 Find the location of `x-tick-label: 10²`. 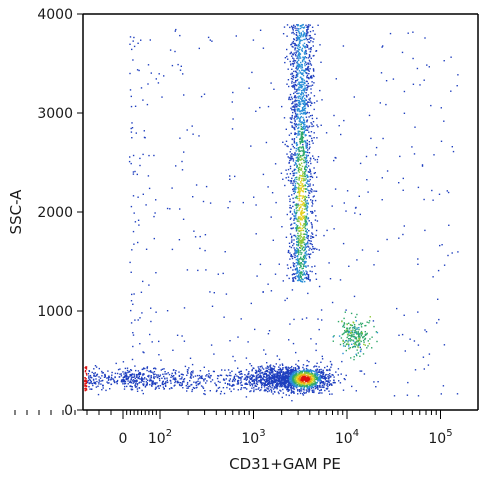

x-tick-label: 10² is located at coordinates (160, 437).